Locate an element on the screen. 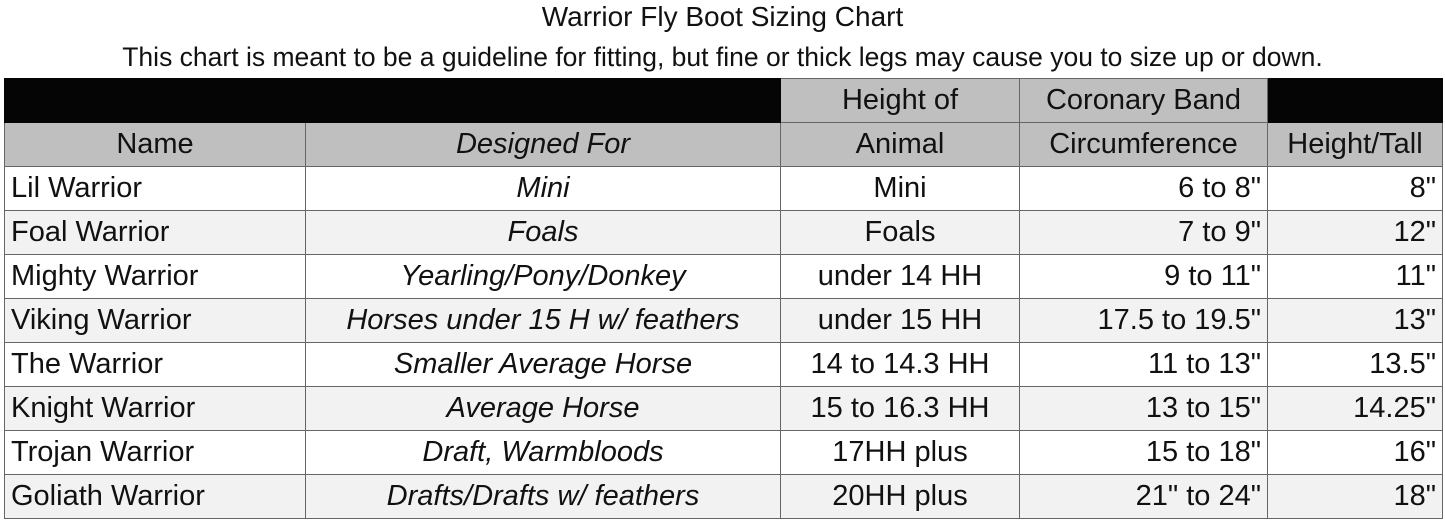 This screenshot has width=1445, height=523. cell-designed-for: Average Horse is located at coordinates (543, 408).